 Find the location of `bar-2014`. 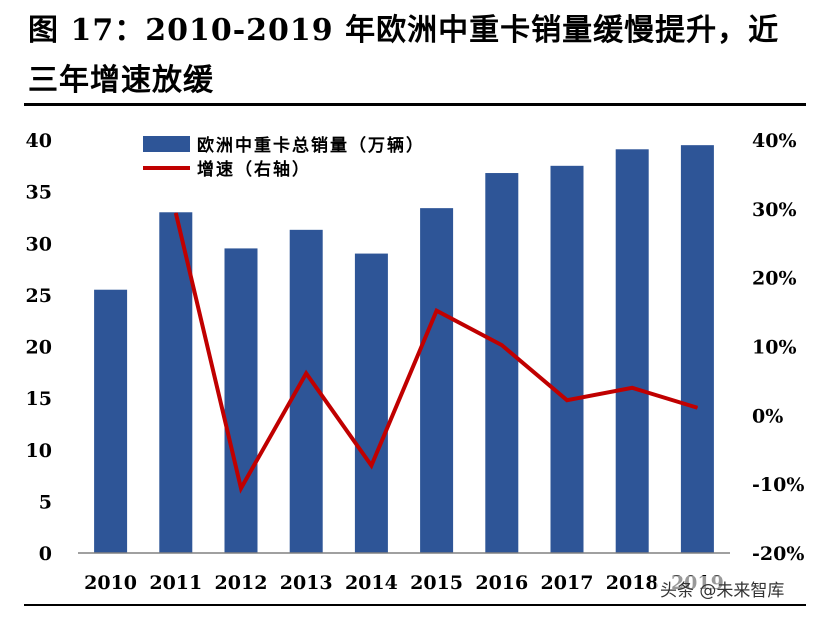

bar-2014 is located at coordinates (371, 403).